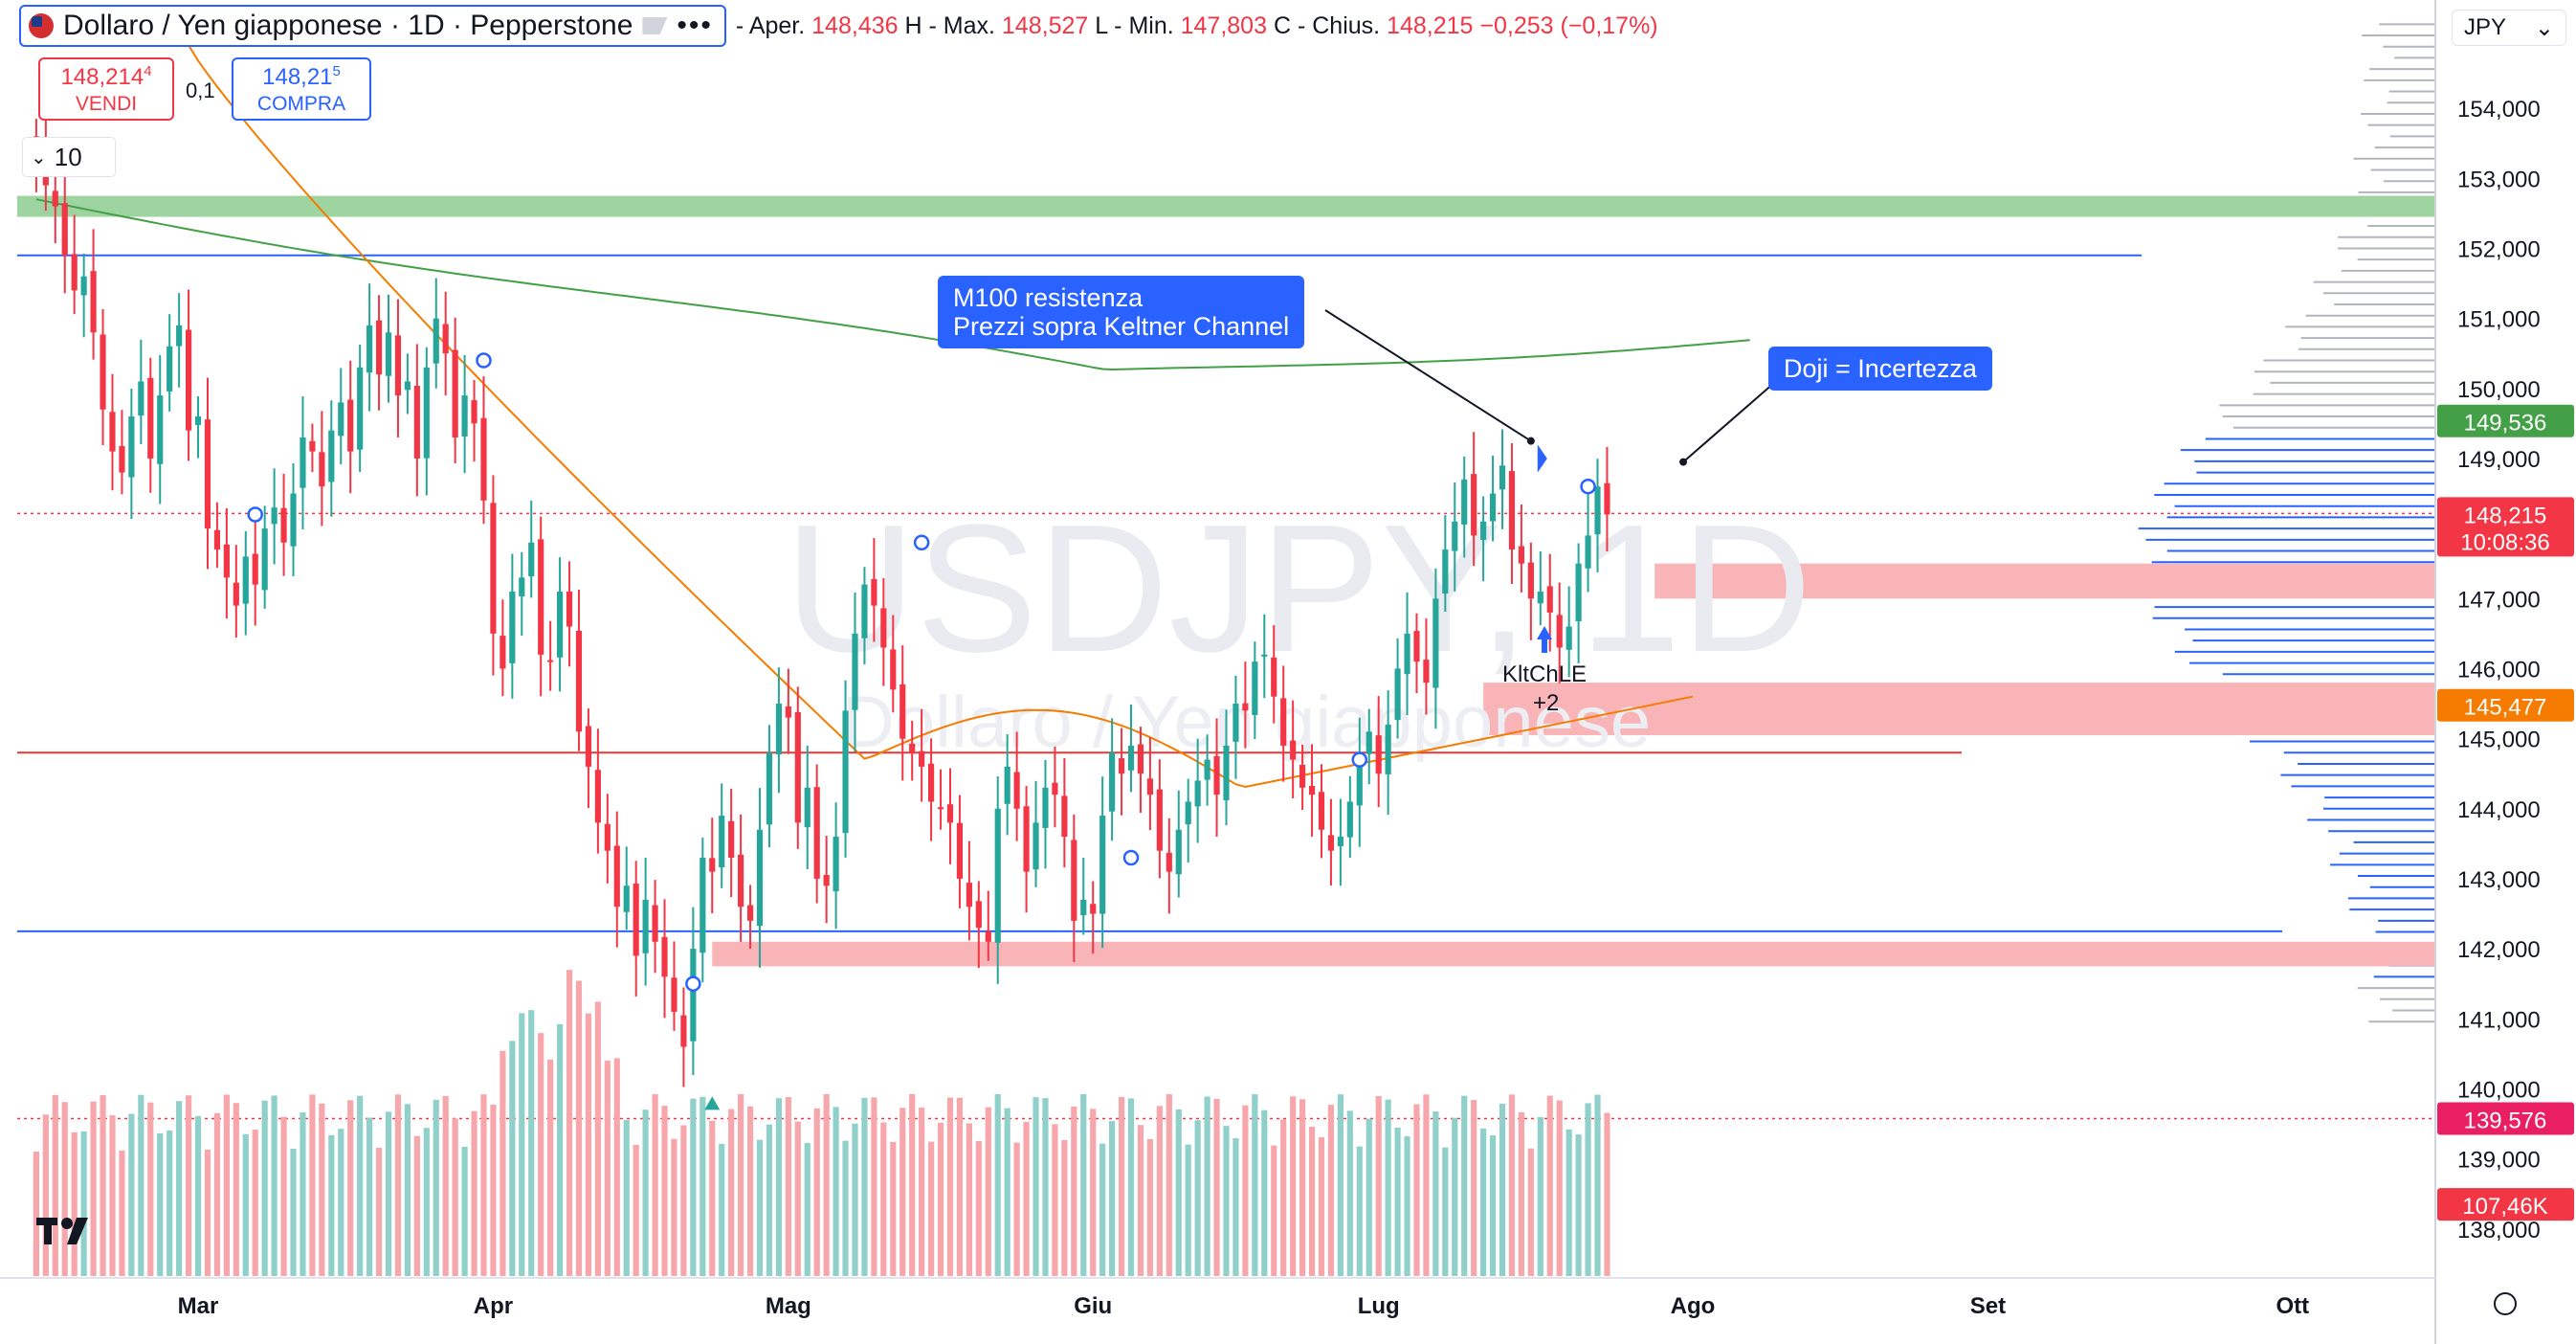  I want to click on tradingview-logo, so click(68, 1234).